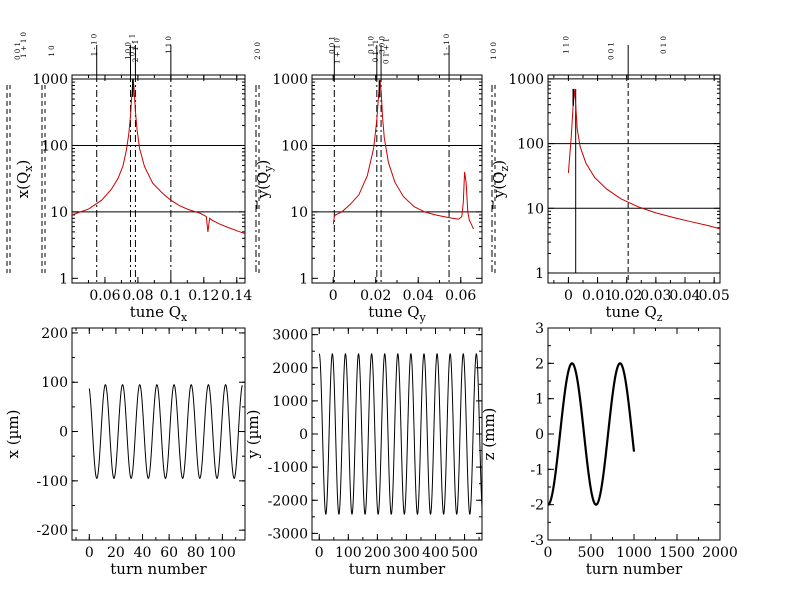  What do you see at coordinates (612, 51) in the screenshot?
I see `resonance-label: 0 0 1` at bounding box center [612, 51].